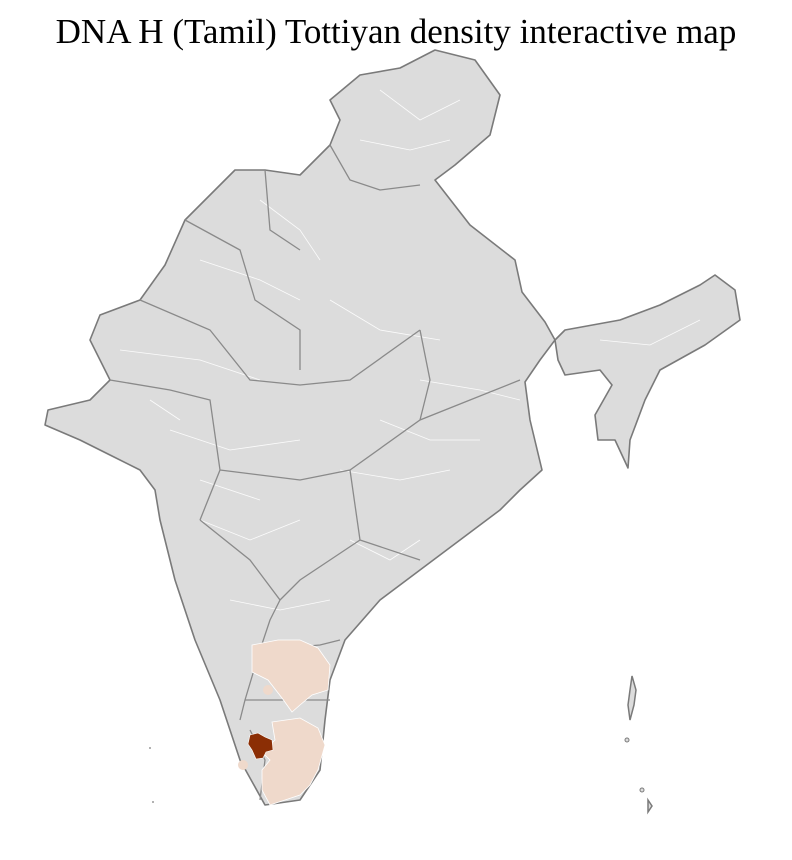 The height and width of the screenshot is (860, 792). Describe the element at coordinates (268, 690) in the screenshot. I see `region-low-density-small` at that location.